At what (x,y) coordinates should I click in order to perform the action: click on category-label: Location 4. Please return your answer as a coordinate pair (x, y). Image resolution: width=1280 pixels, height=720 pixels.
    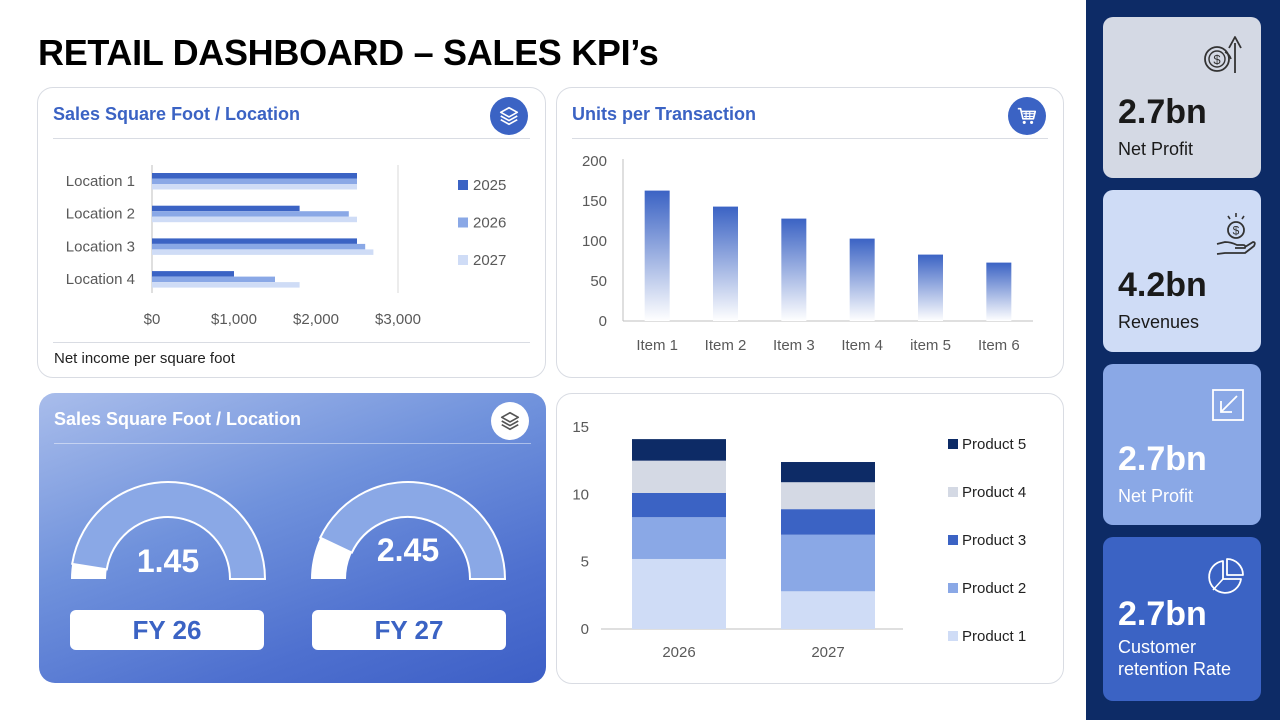
    Looking at the image, I should click on (100, 279).